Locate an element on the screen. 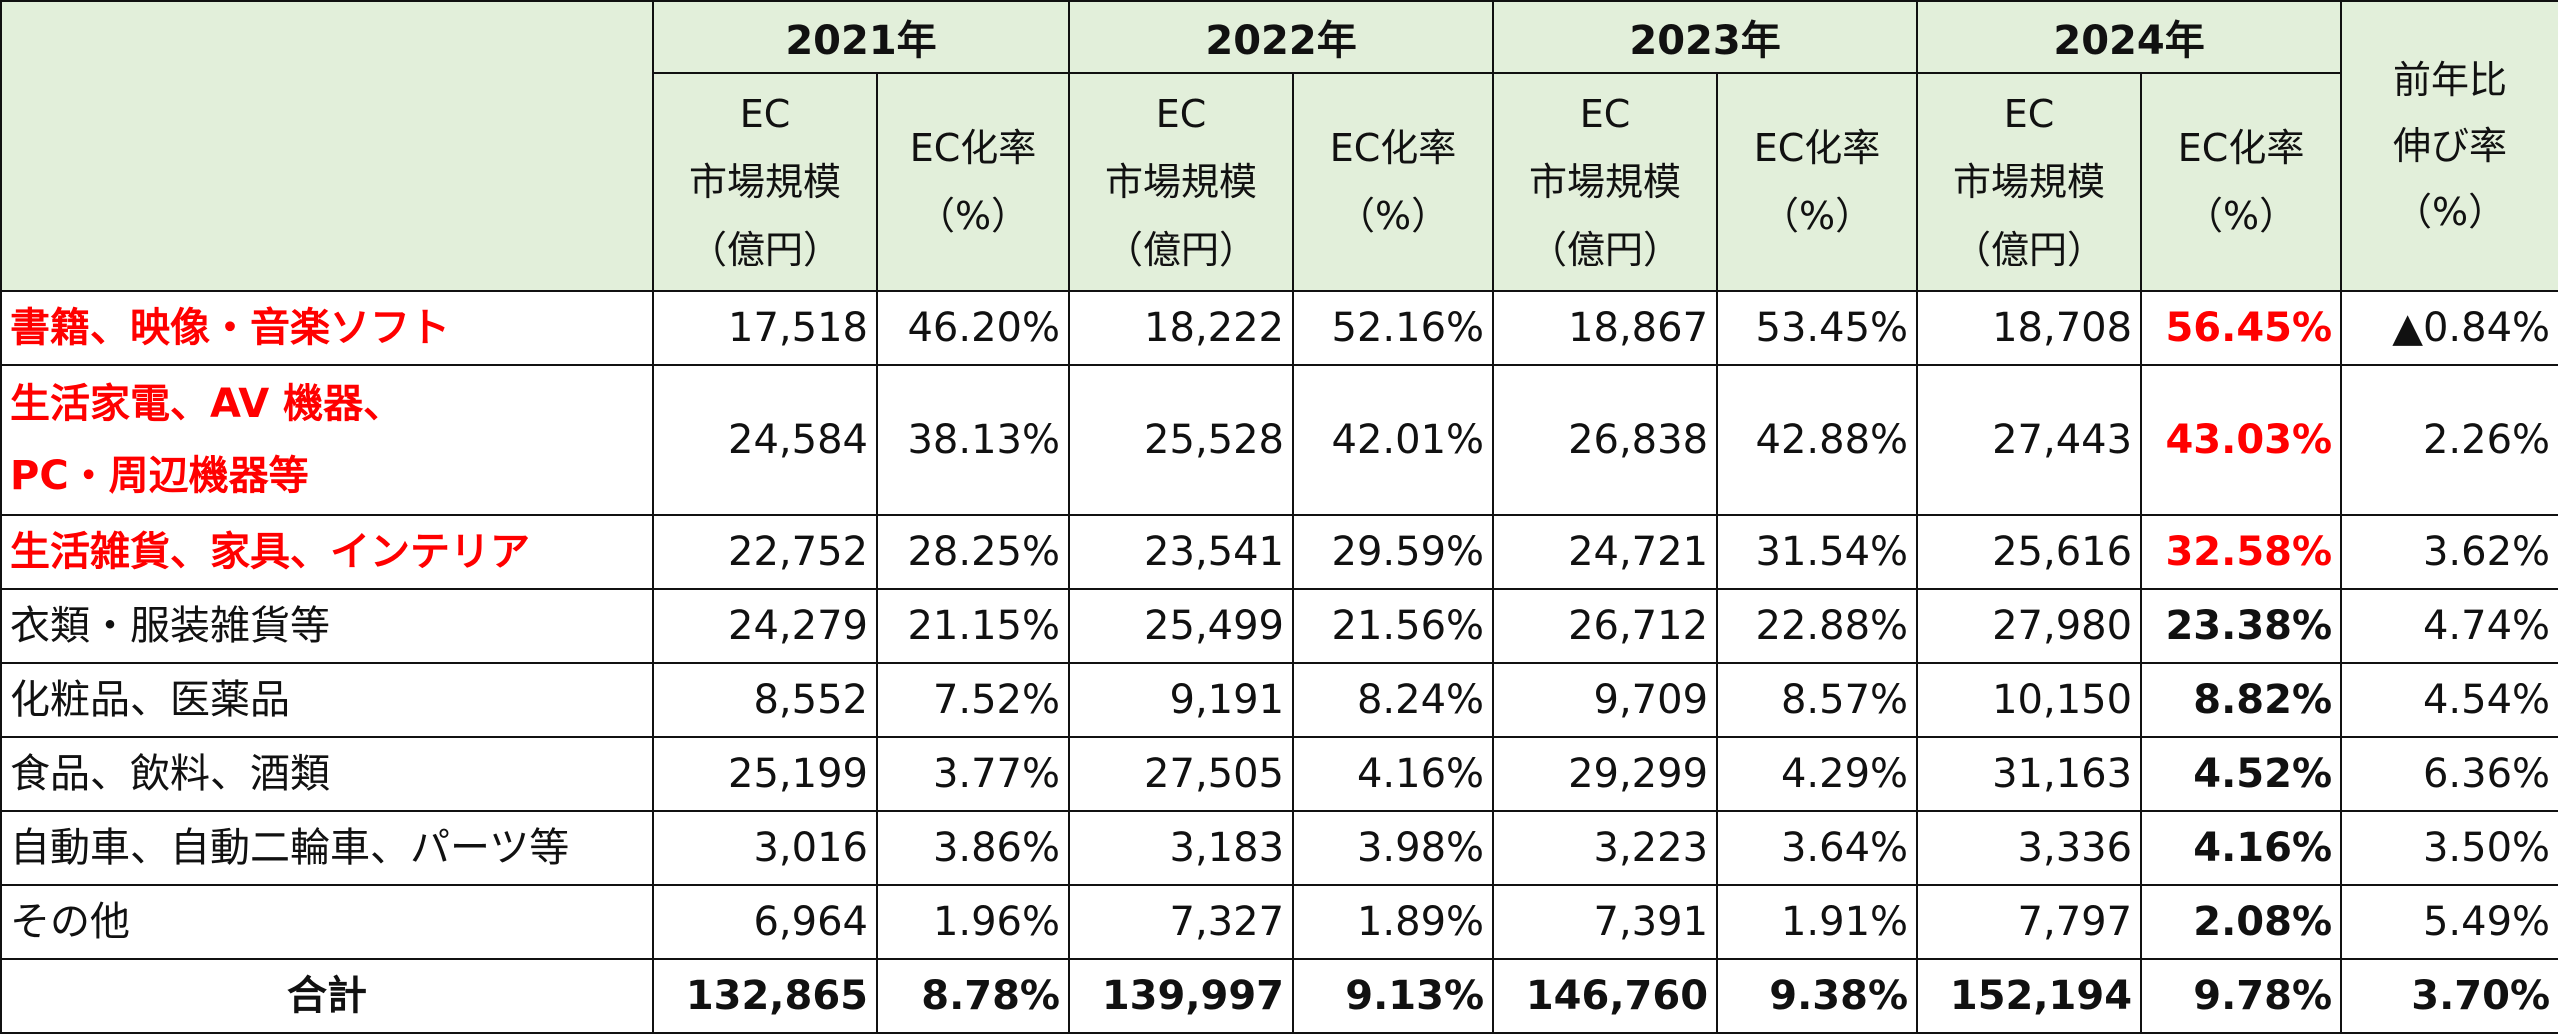  ec-rate-cell: 53.45% is located at coordinates (1817, 328).